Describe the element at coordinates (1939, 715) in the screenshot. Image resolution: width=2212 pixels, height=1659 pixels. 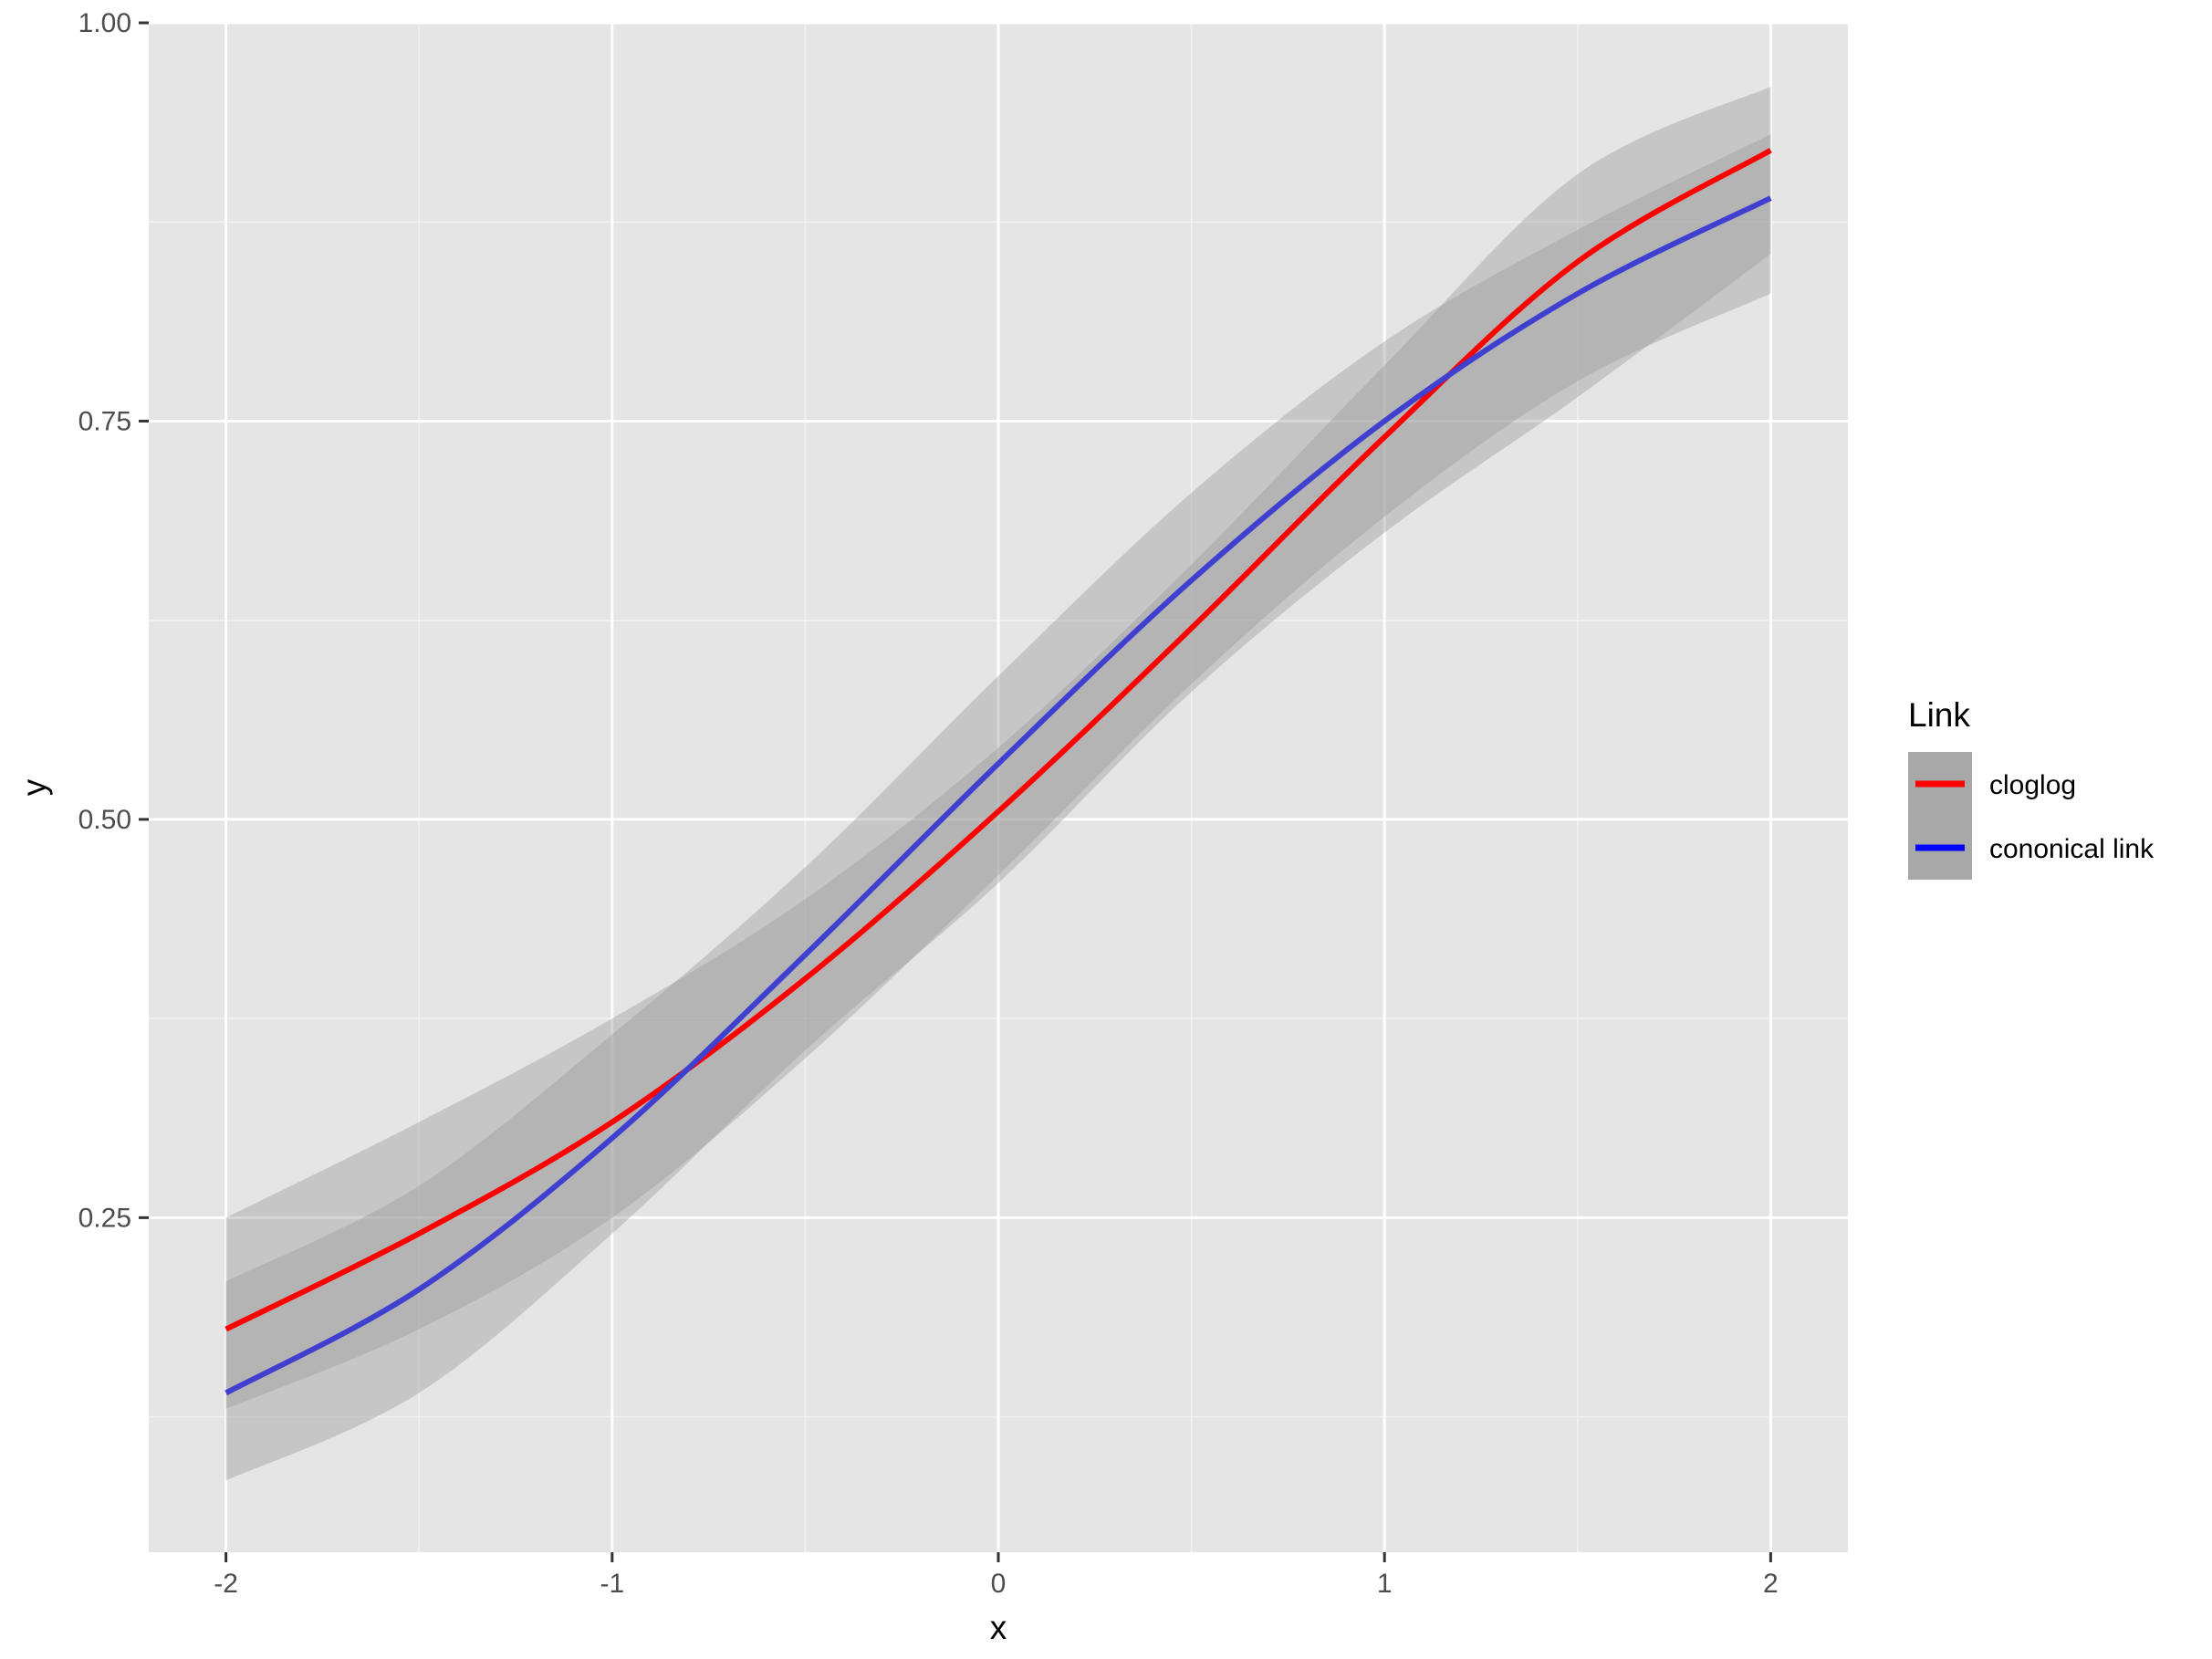
I see `legend-title: Link` at that location.